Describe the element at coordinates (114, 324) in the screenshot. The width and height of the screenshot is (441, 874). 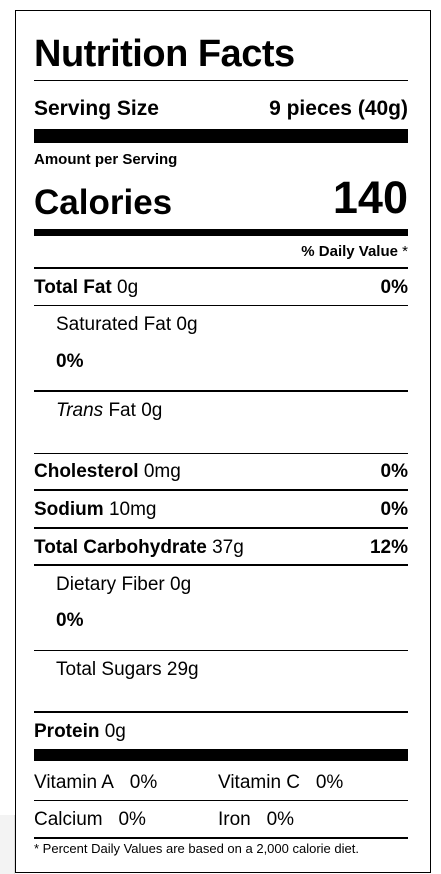
I see `saturated-fat-label: Saturated Fat` at that location.